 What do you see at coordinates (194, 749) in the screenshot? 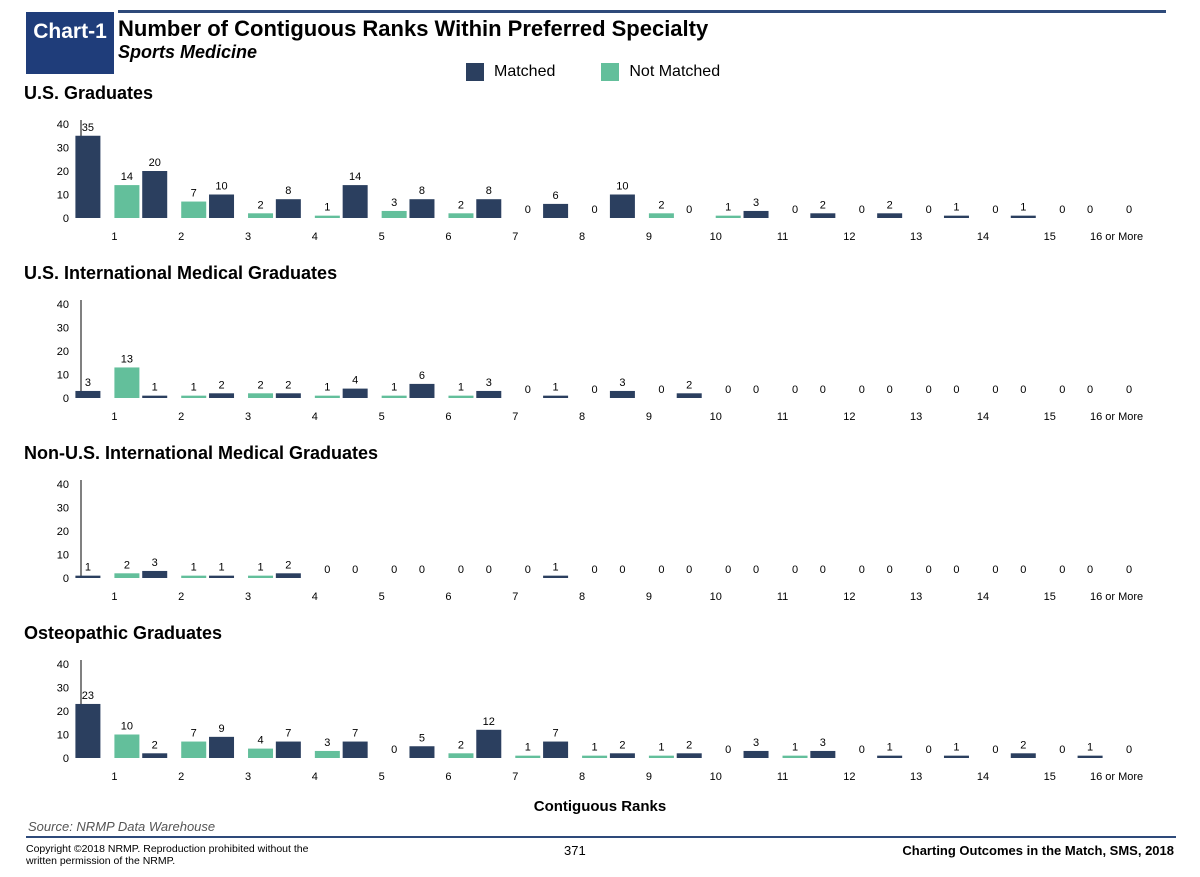
I see `panel-4-bar-not-matched` at bounding box center [194, 749].